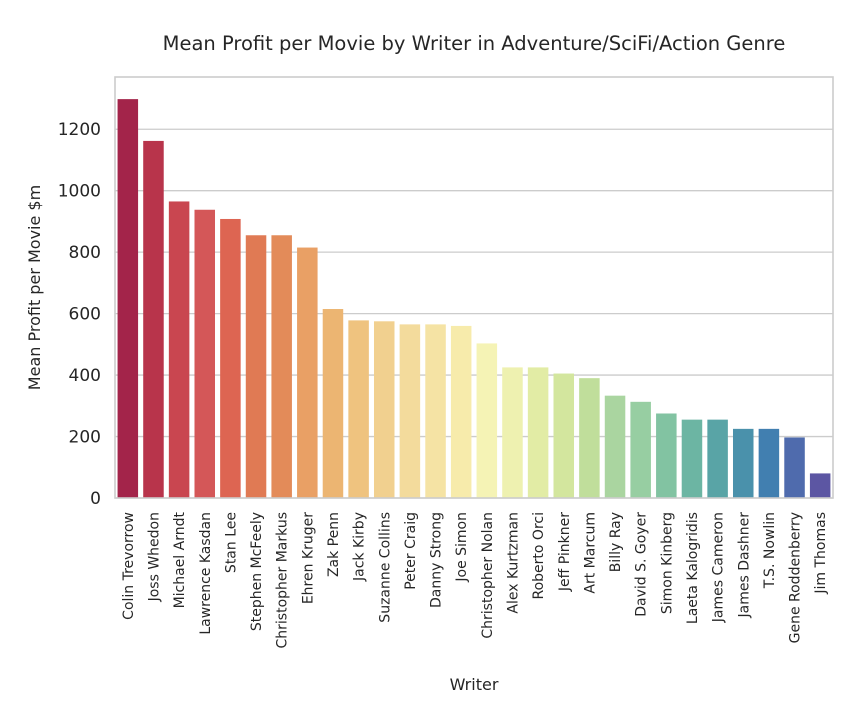 This screenshot has width=864, height=724. What do you see at coordinates (129, 566) in the screenshot?
I see `x-tick-label: Colin Trevorrow` at bounding box center [129, 566].